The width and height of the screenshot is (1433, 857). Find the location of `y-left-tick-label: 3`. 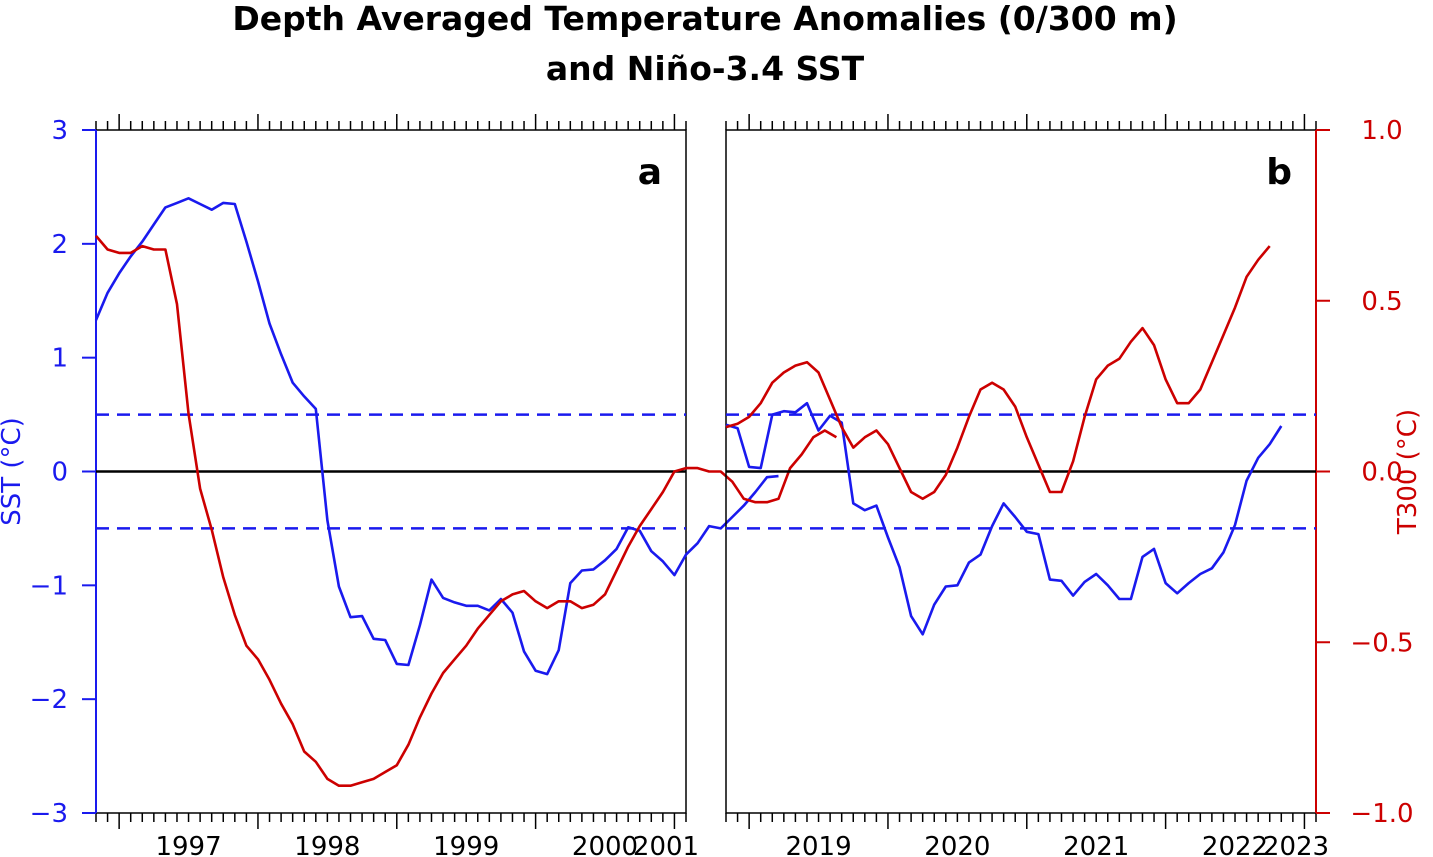

y-left-tick-label: 3 is located at coordinates (59, 131).